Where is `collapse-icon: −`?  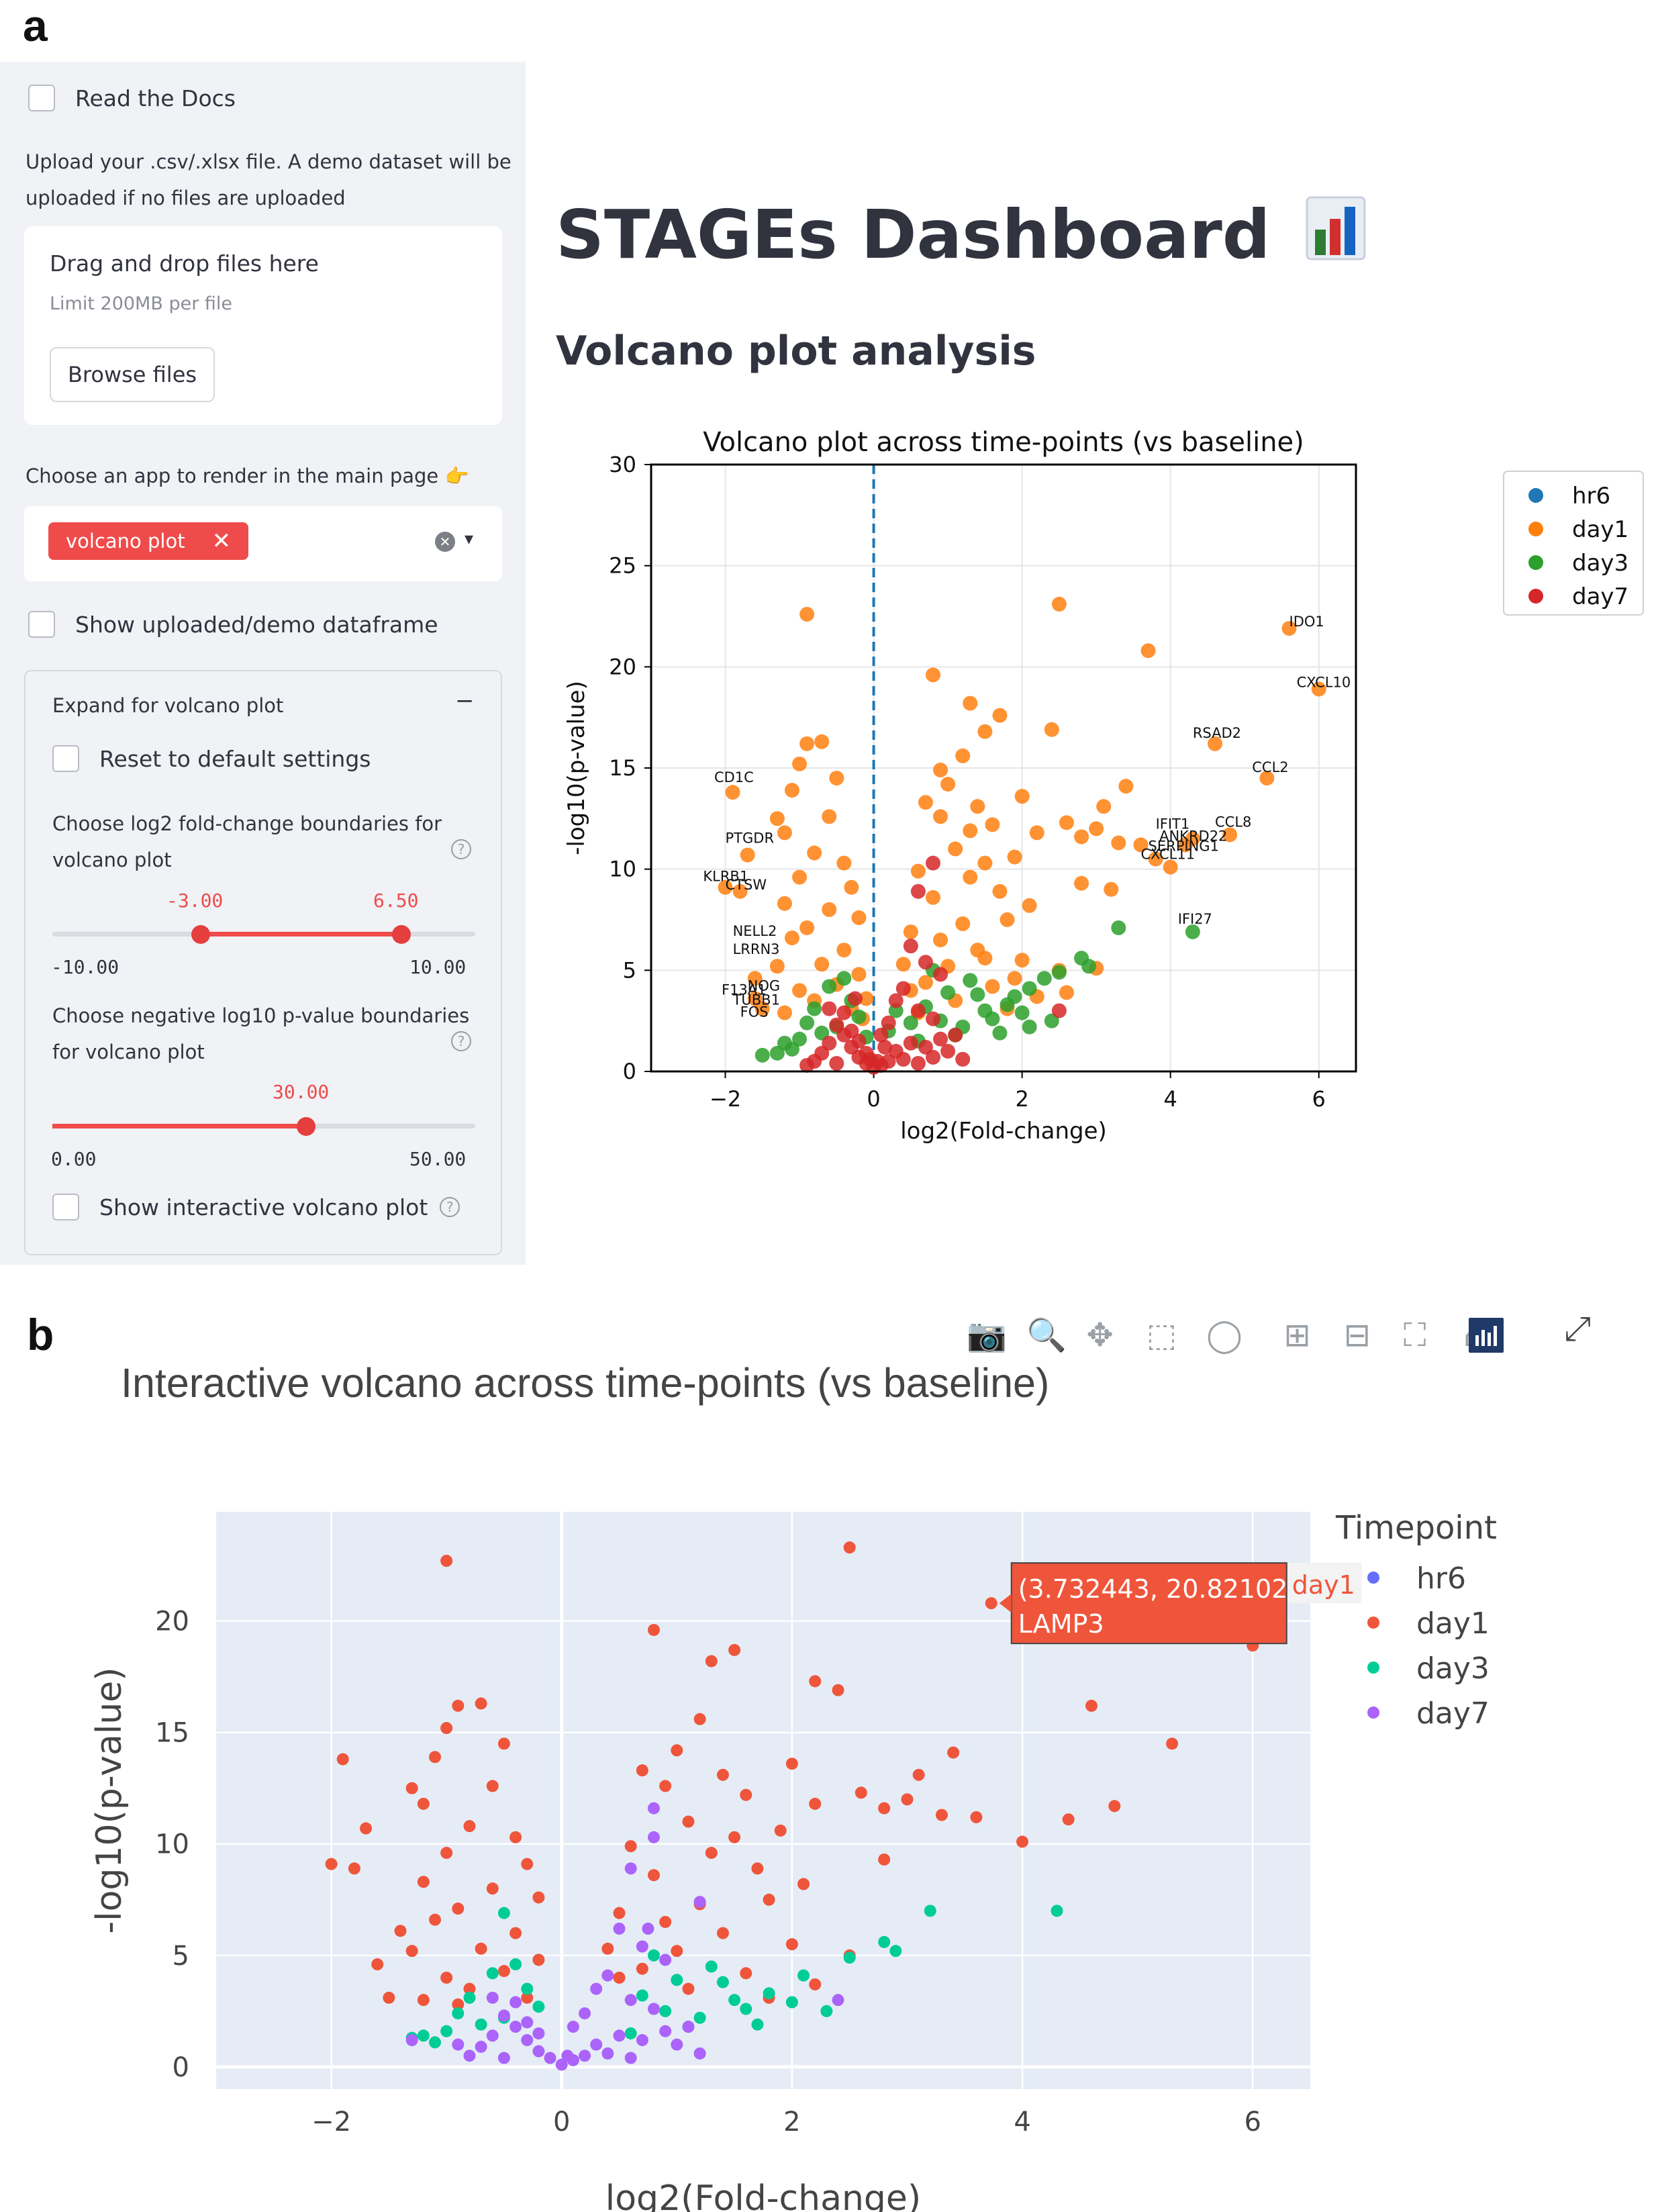 collapse-icon: − is located at coordinates (465, 700).